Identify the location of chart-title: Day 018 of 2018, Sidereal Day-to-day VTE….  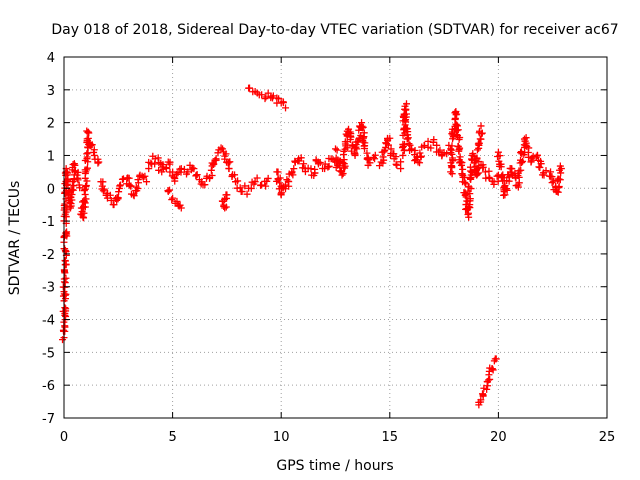
(334, 30).